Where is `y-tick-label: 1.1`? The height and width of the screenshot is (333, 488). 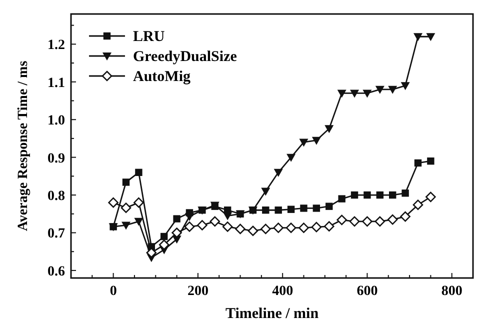 y-tick-label: 1.1 is located at coordinates (56, 83).